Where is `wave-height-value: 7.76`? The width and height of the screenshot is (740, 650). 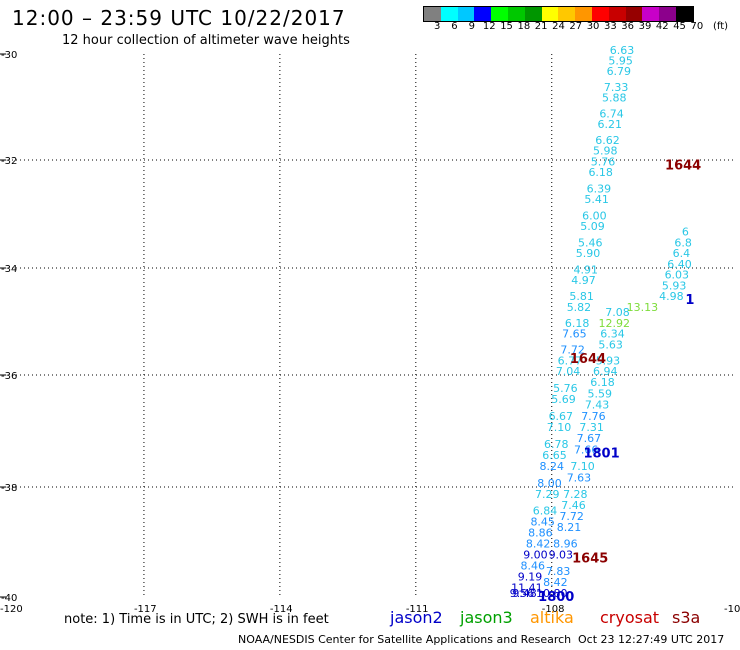 wave-height-value: 7.76 is located at coordinates (593, 416).